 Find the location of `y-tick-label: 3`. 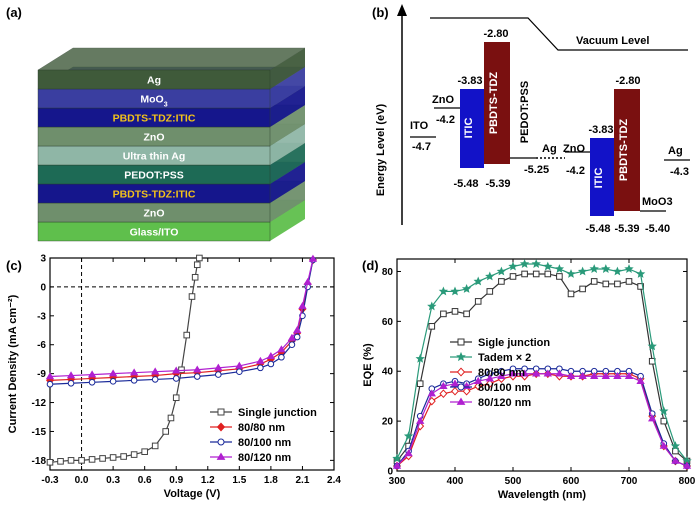

y-tick-label: 3 is located at coordinates (43, 259).